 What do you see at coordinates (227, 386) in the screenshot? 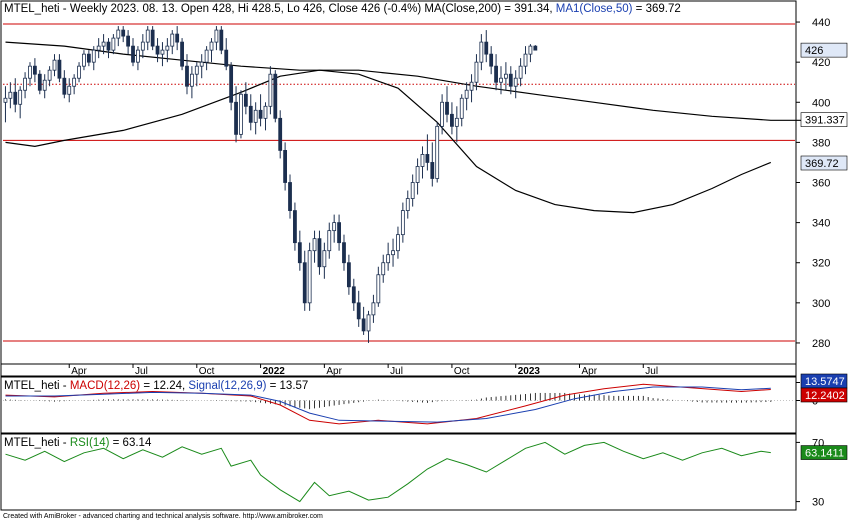
I see `signal-legend-label: Signal(12,26,9)` at bounding box center [227, 386].